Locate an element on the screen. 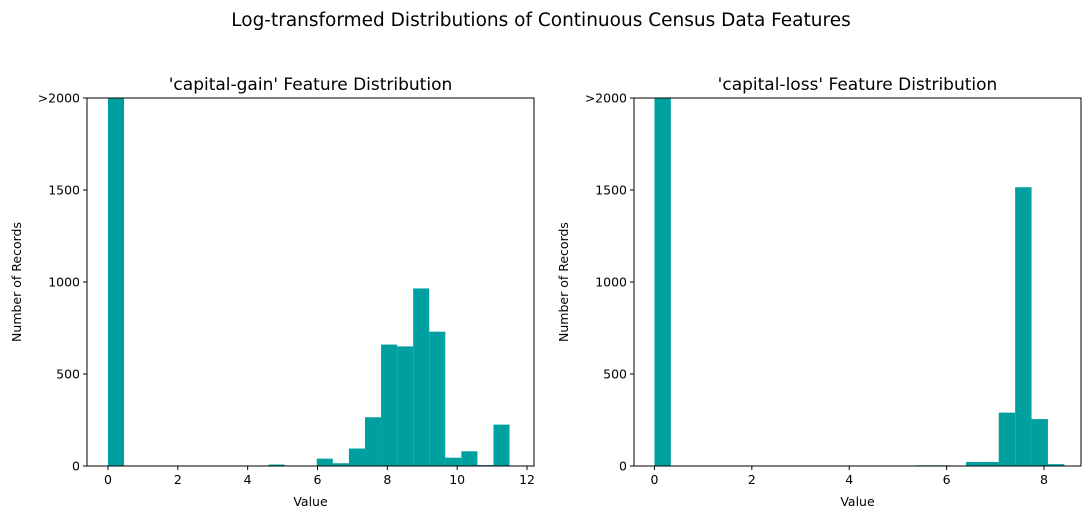 The height and width of the screenshot is (520, 1089). capital-loss-xtick-label: 6 is located at coordinates (947, 479).